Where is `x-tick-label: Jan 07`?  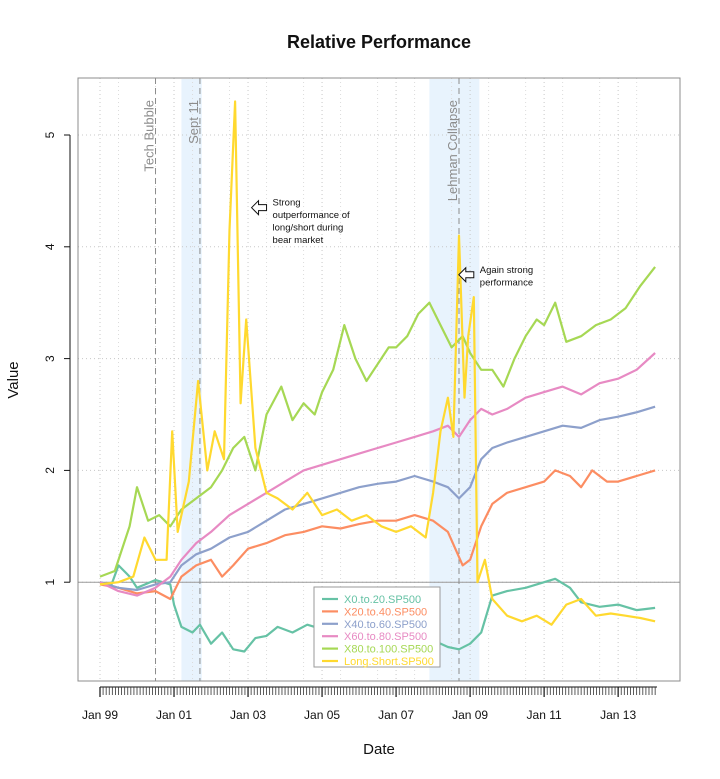 x-tick-label: Jan 07 is located at coordinates (396, 715).